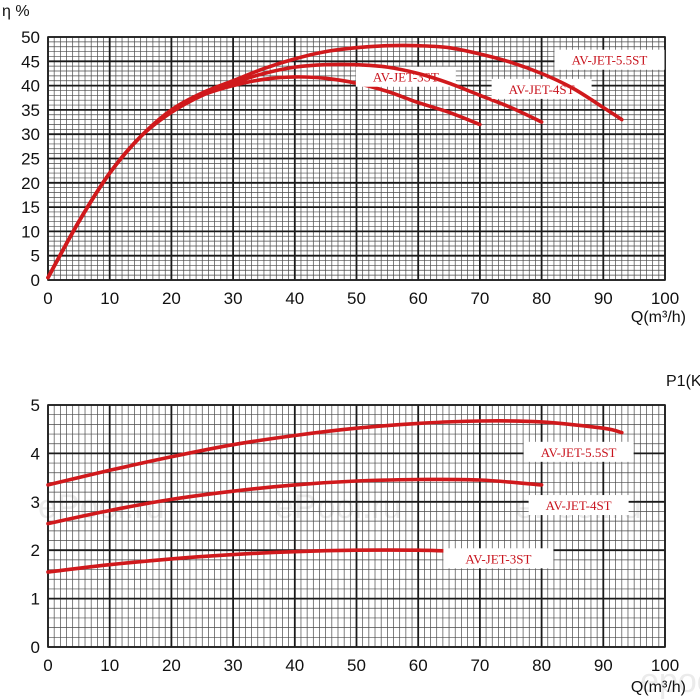  I want to click on y-tick-label: 15, so click(30, 207).